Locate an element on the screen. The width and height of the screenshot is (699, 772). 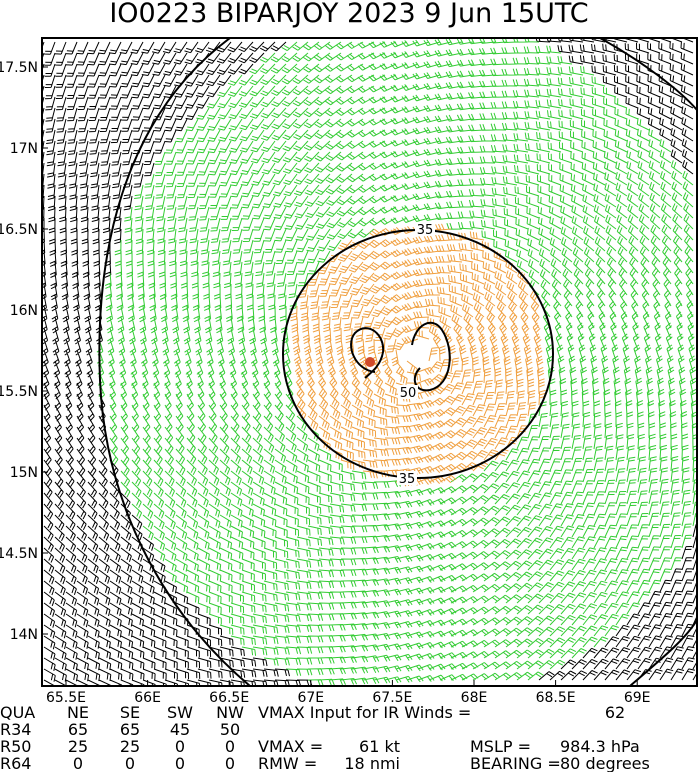
x-tick-label: 66E is located at coordinates (147, 698).